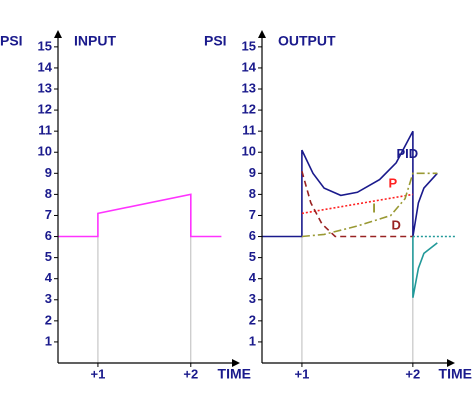 The image size is (474, 407). Describe the element at coordinates (407, 153) in the screenshot. I see `series-label: PID` at that location.